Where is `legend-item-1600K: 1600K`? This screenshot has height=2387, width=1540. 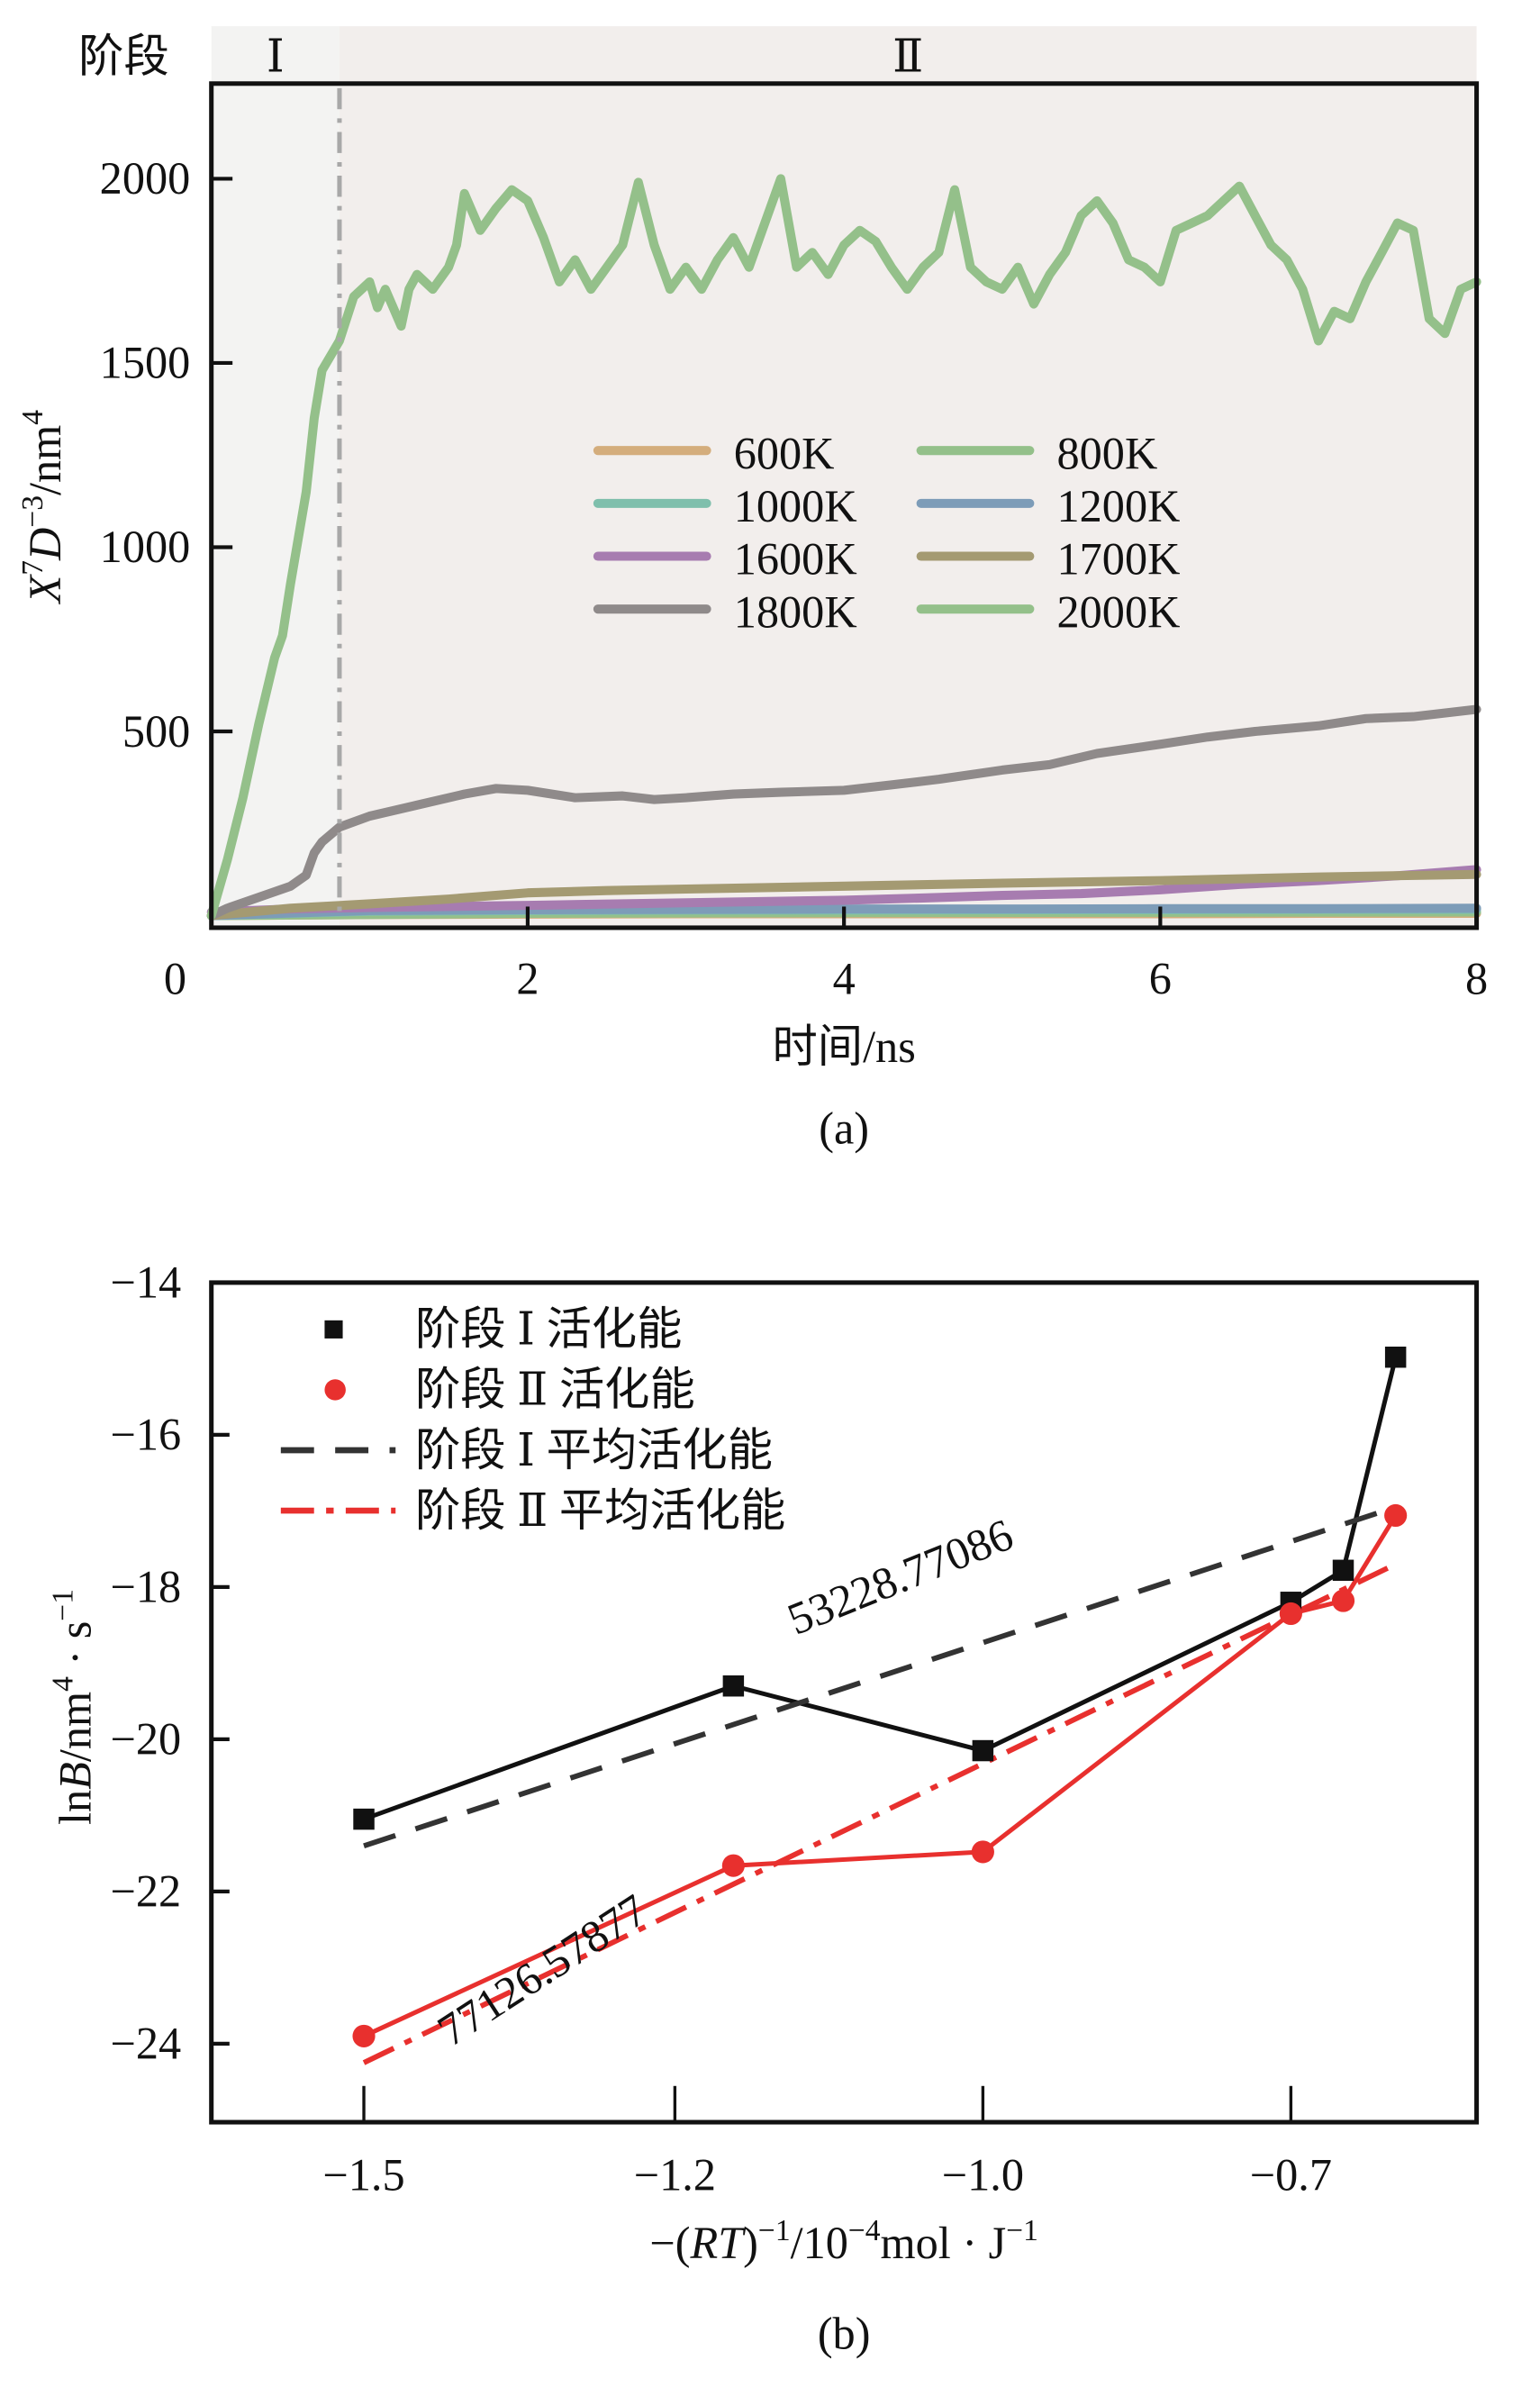 legend-item-1600K: 1600K is located at coordinates (725, 559).